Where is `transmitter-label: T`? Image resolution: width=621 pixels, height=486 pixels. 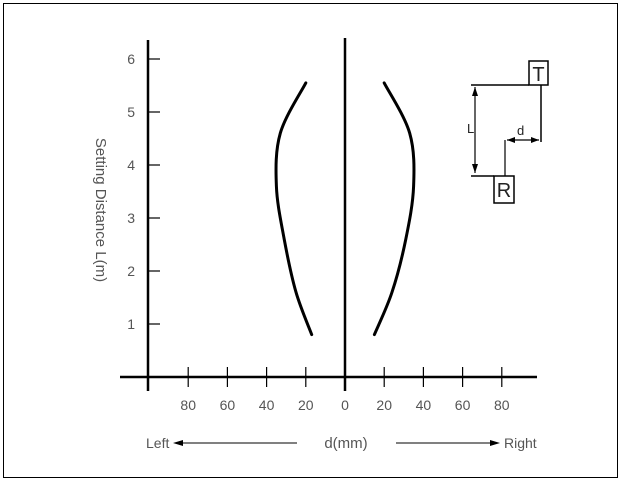
transmitter-label: T is located at coordinates (538, 75).